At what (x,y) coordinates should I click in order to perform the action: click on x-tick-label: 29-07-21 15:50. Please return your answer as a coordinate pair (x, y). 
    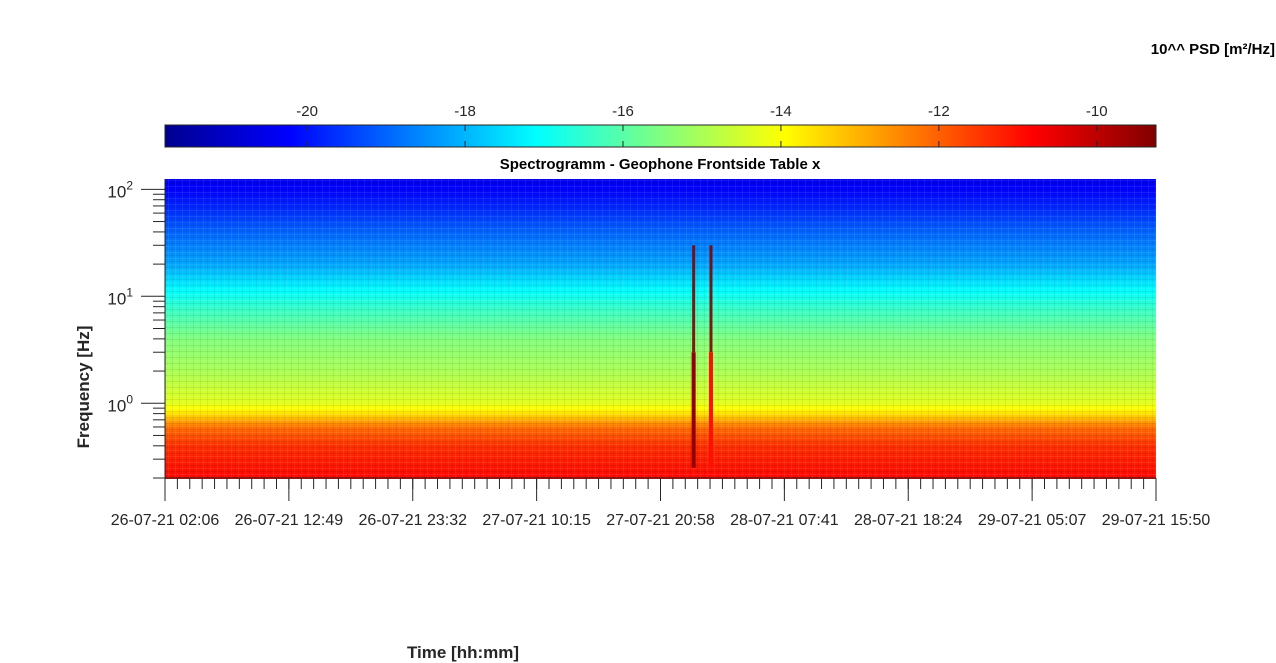
    Looking at the image, I should click on (1156, 520).